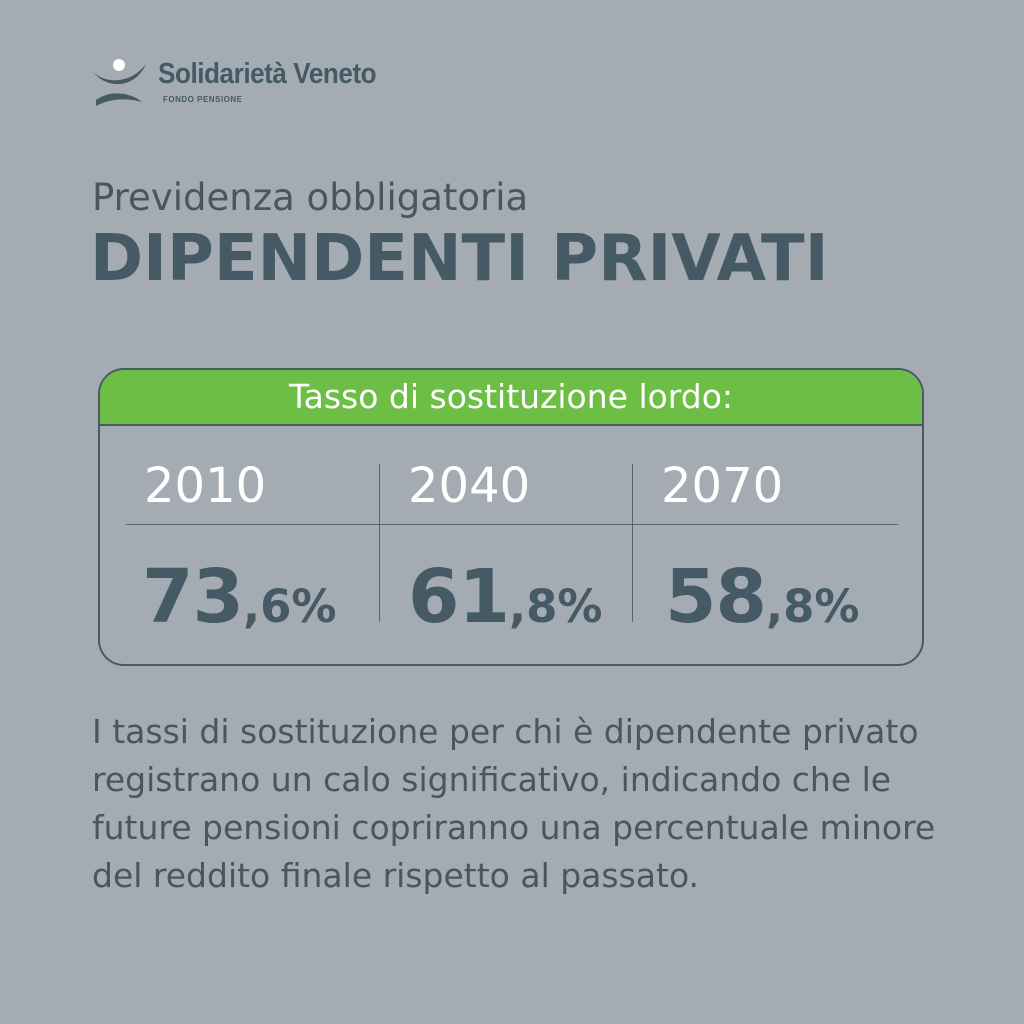  Describe the element at coordinates (722, 486) in the screenshot. I see `year-label: 2070` at that location.